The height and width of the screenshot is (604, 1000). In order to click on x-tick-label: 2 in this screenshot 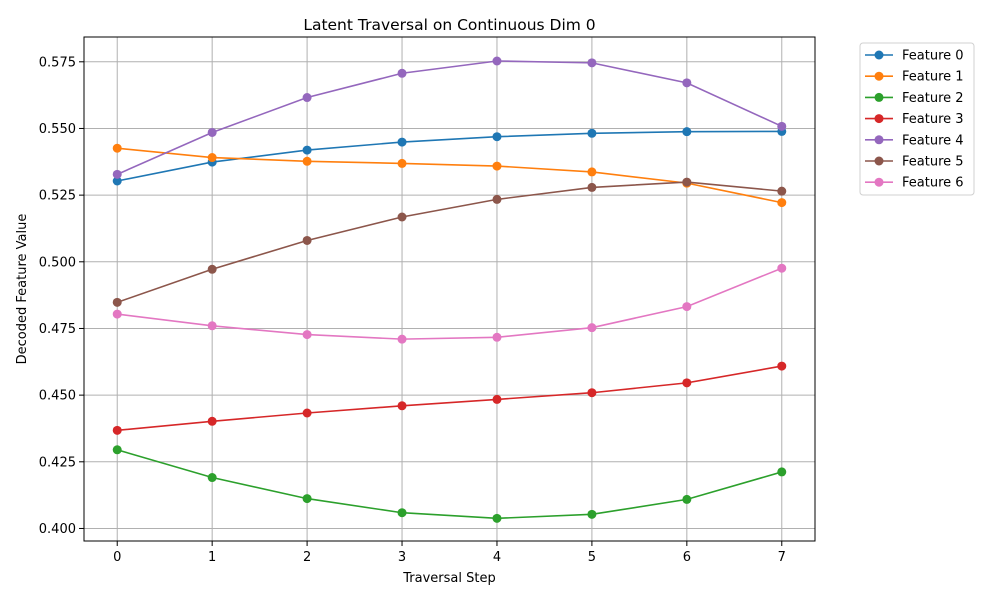, I will do `click(307, 557)`.